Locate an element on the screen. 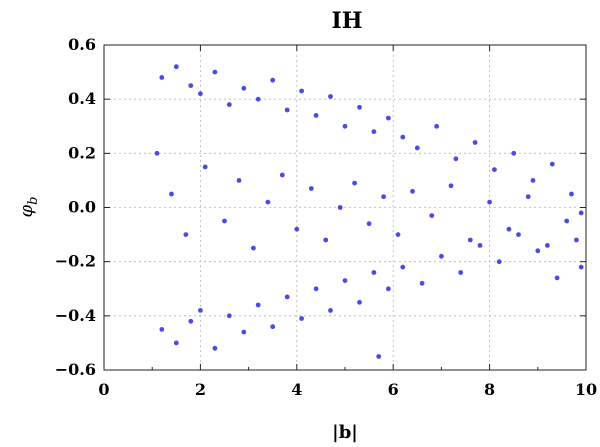 This screenshot has width=600, height=447. y-tick-label-0: −0.6 is located at coordinates (75, 369).